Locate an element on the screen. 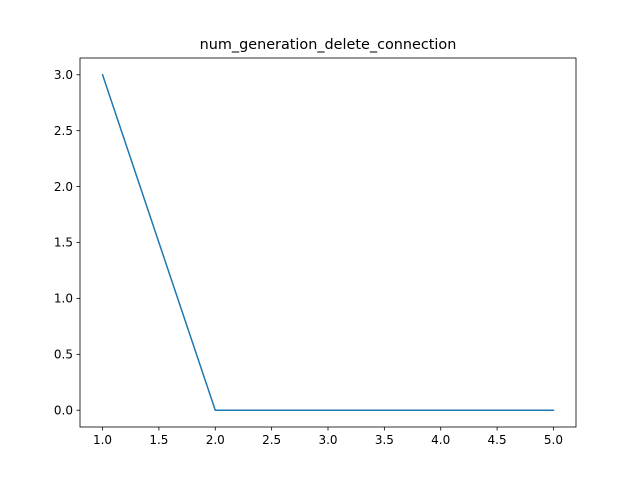 This screenshot has height=480, width=640. x-axis: 1.0 1.5 2.0 2.5 3.0 3.5 4.0 4.5 5.0 is located at coordinates (328, 437).